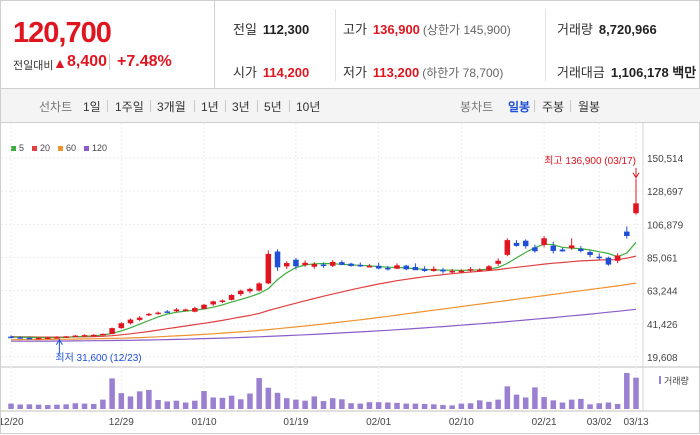 The height and width of the screenshot is (435, 700). I want to click on monthly-candle-button: 월봉, so click(589, 107).